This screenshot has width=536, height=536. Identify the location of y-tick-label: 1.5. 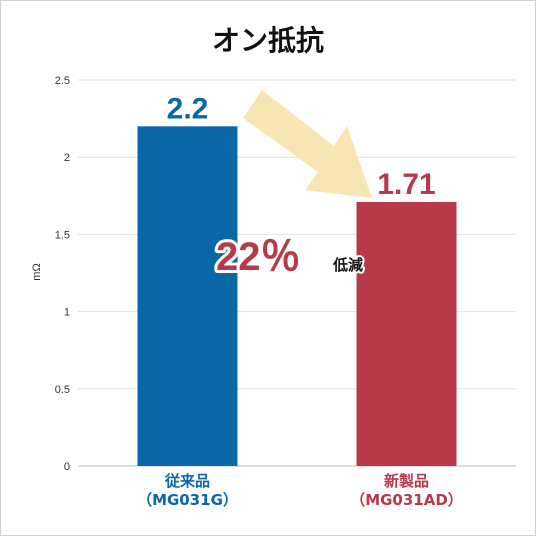
(62, 235).